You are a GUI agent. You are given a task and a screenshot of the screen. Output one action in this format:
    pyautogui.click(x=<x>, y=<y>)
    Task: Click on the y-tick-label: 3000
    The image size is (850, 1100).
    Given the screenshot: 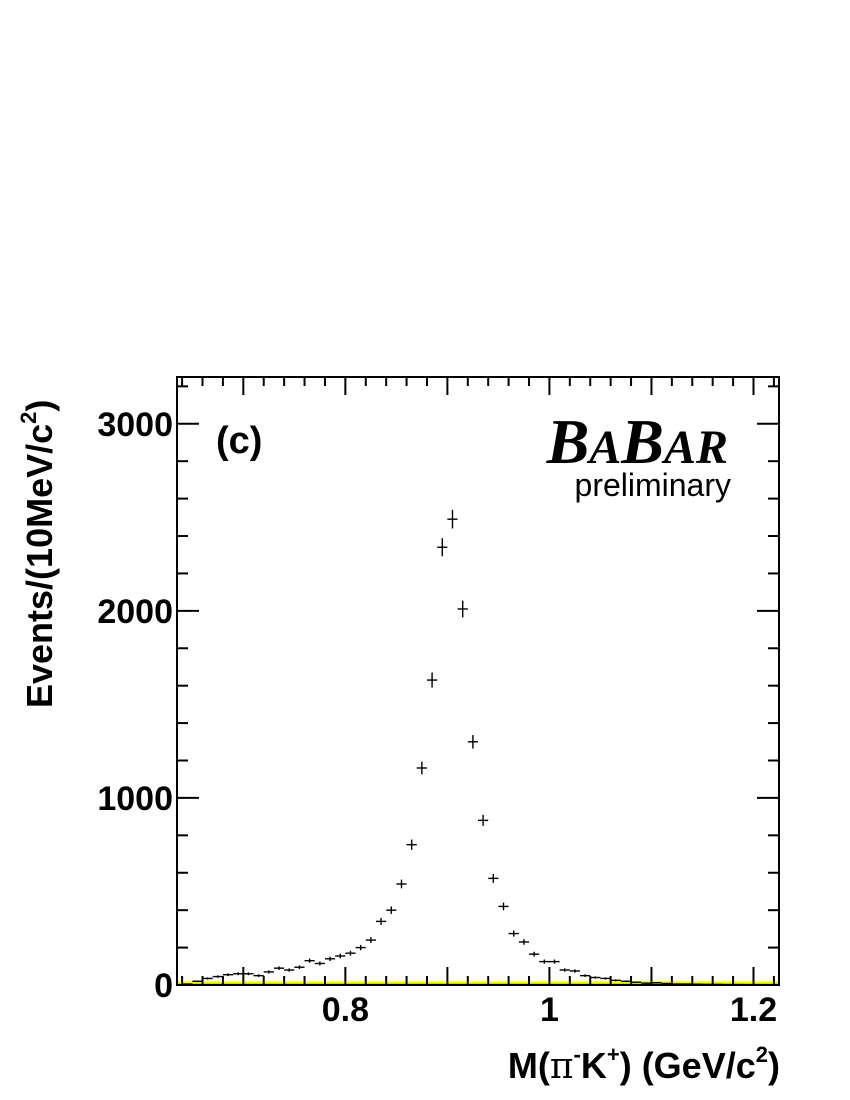 What is the action you would take?
    pyautogui.click(x=135, y=425)
    